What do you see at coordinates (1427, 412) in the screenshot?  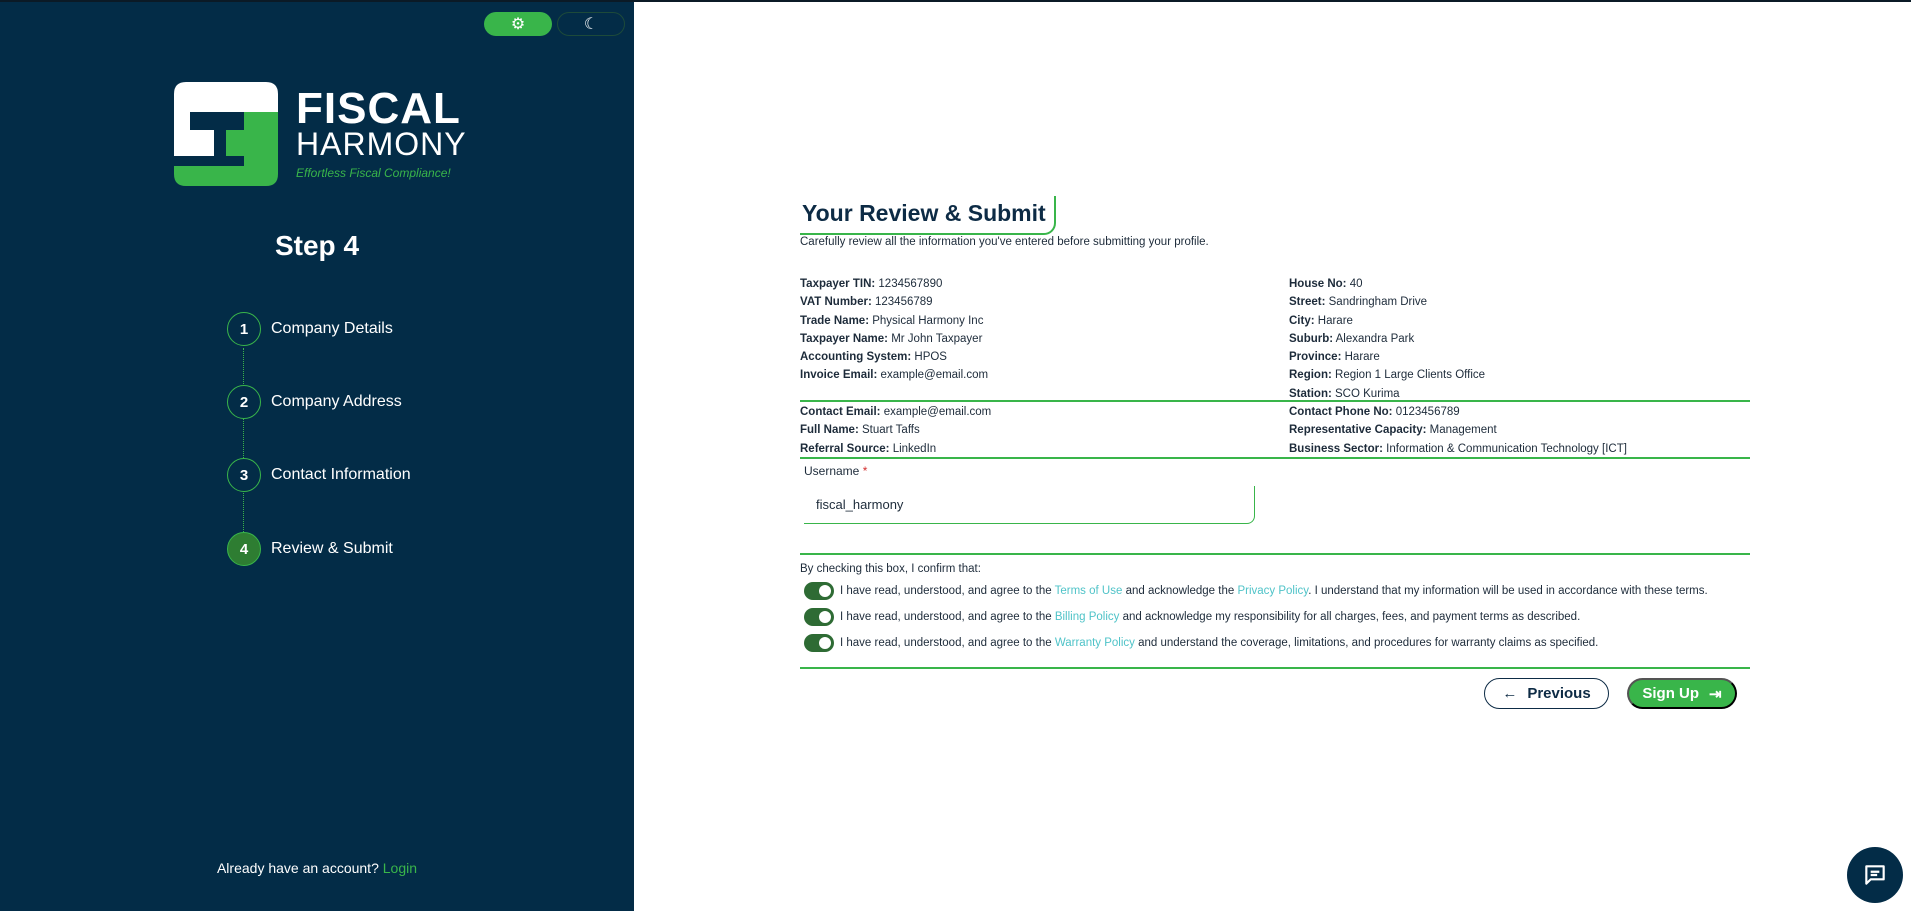 I see `field-value: 0123456789` at bounding box center [1427, 412].